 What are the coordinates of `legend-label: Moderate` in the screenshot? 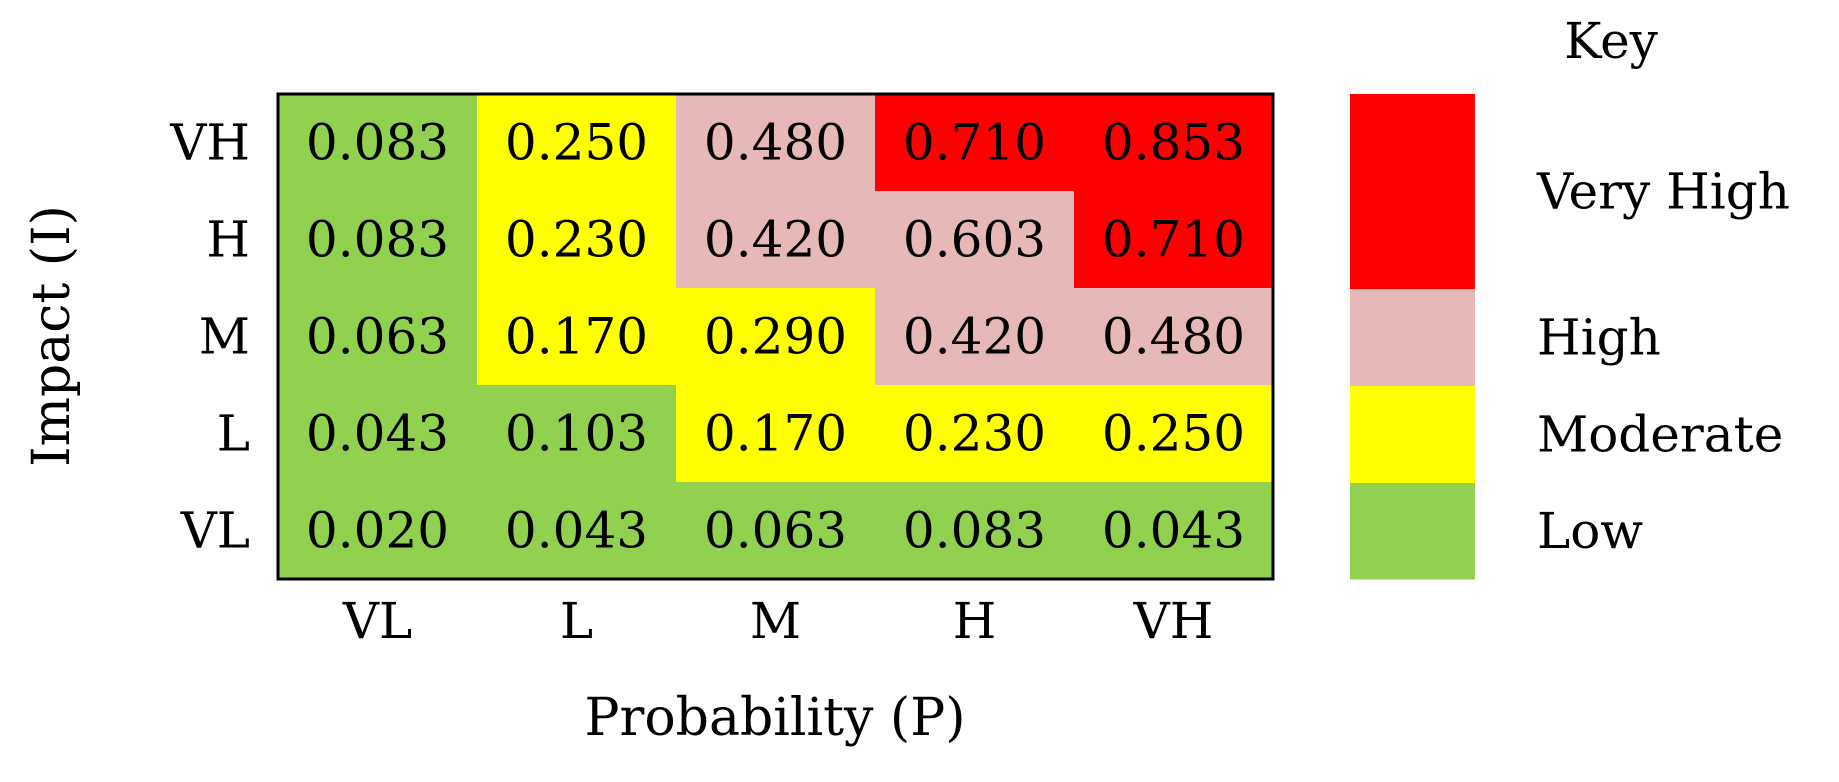 It's located at (1660, 435).